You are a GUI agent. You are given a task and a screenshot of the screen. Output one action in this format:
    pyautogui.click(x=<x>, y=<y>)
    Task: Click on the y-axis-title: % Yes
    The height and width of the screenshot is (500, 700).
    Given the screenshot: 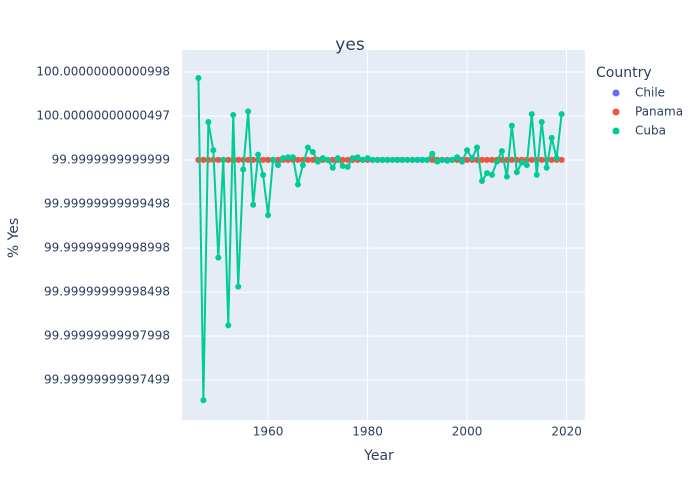 What is the action you would take?
    pyautogui.click(x=14, y=238)
    